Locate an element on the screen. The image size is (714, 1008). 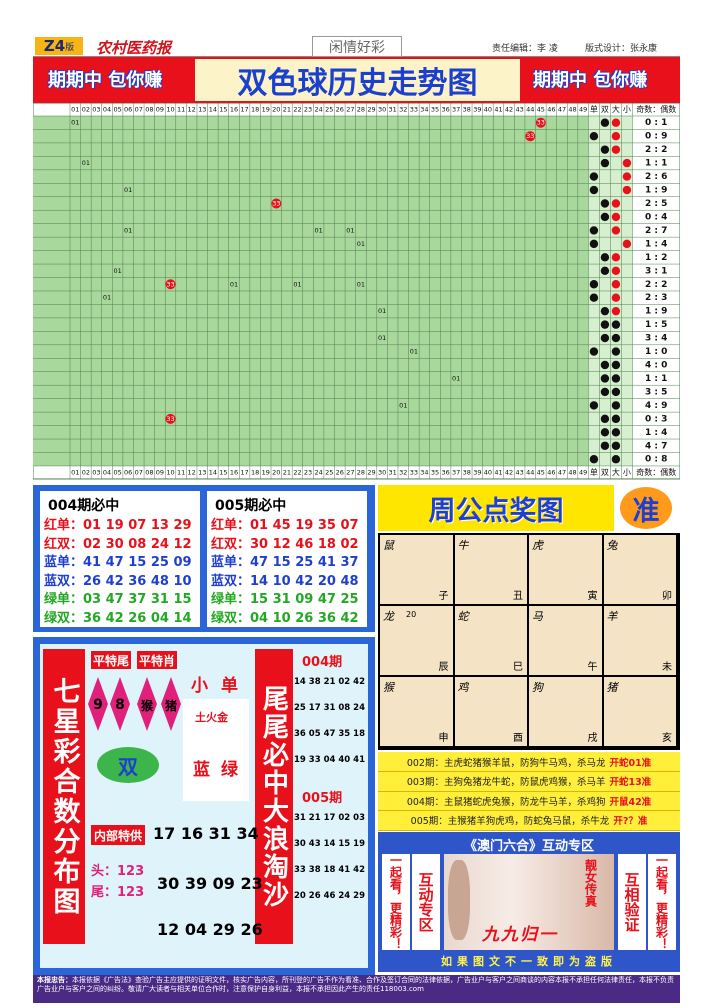
zodiac-cell: 猪亥 is located at coordinates (639, 711).